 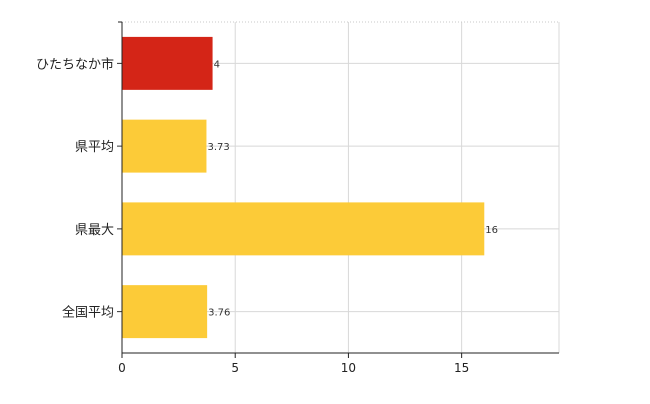 What do you see at coordinates (94, 230) in the screenshot?
I see `category-label: 県最大` at bounding box center [94, 230].